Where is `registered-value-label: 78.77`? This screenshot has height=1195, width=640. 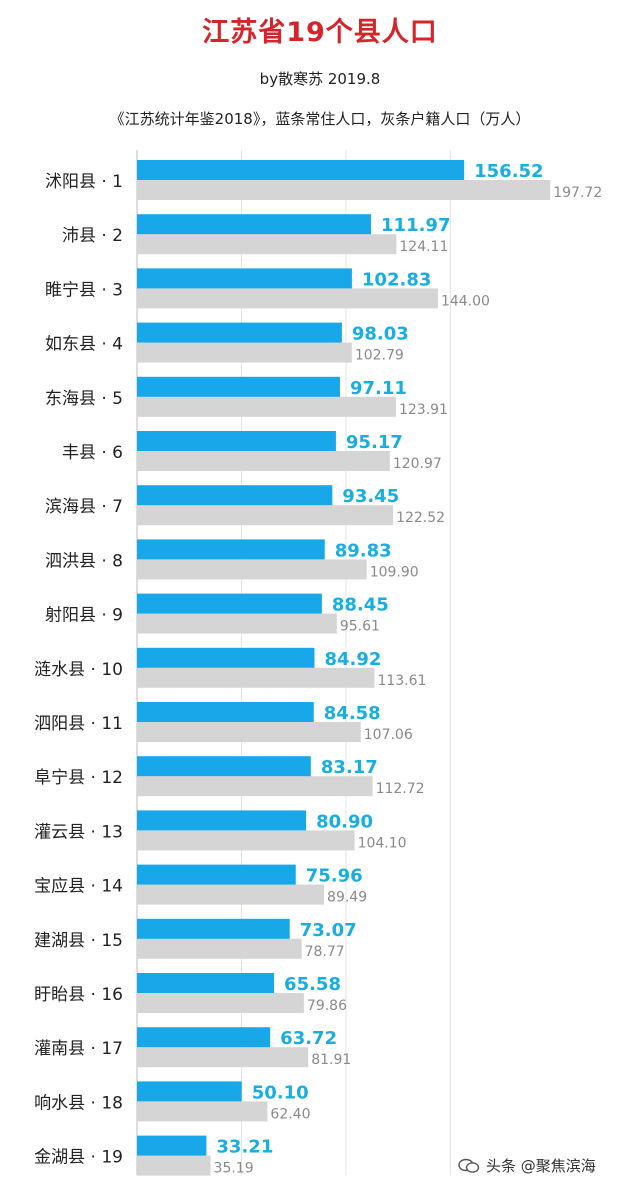 registered-value-label: 78.77 is located at coordinates (325, 952).